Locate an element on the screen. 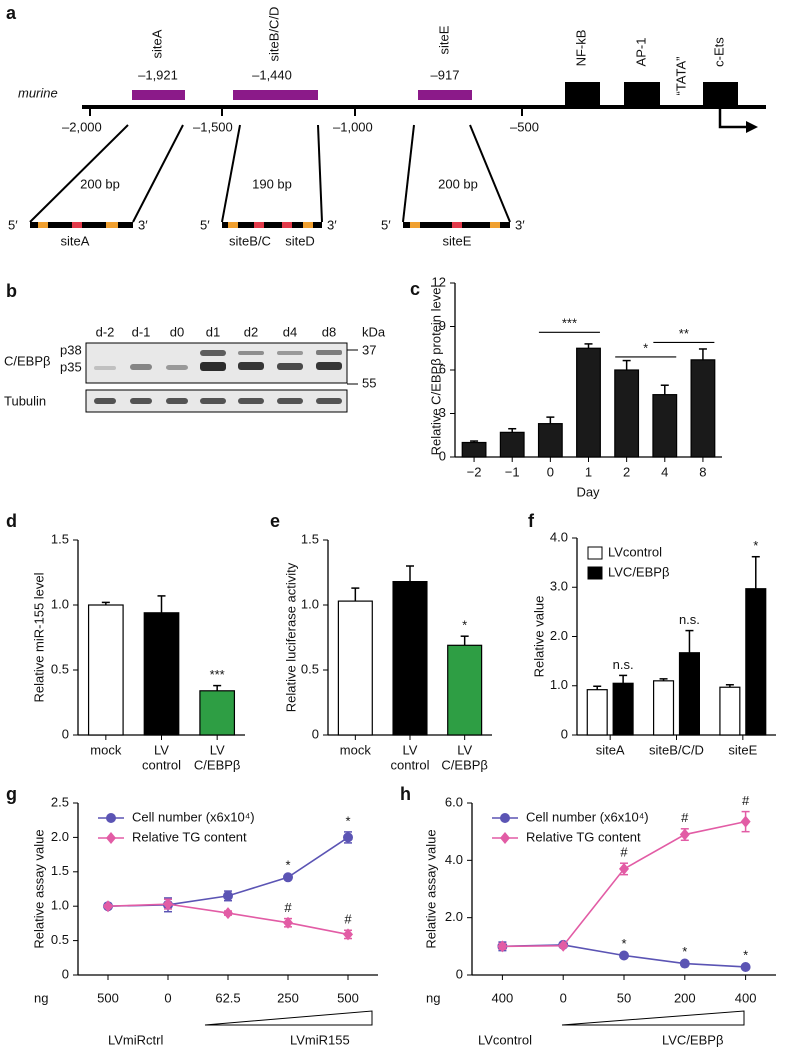 This screenshot has height=1048, width=788. x-unit: ng is located at coordinates (41, 997).